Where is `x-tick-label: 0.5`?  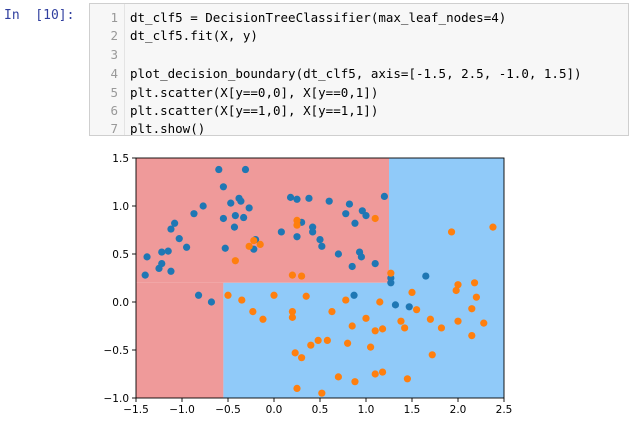 x-tick-label: 0.5 is located at coordinates (320, 410).